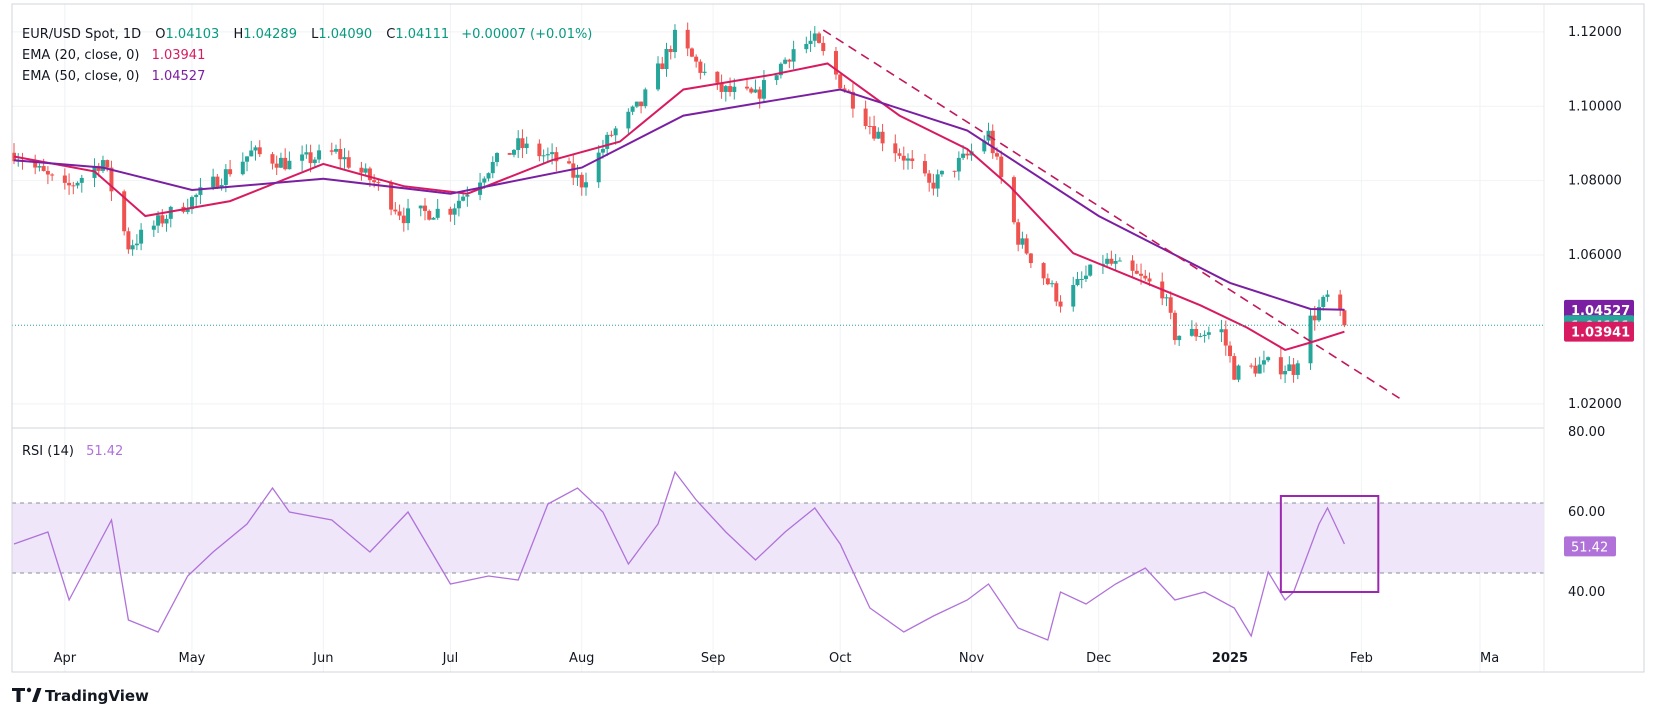  Describe the element at coordinates (1595, 181) in the screenshot. I see `price-tick-label: 1.08000` at that location.